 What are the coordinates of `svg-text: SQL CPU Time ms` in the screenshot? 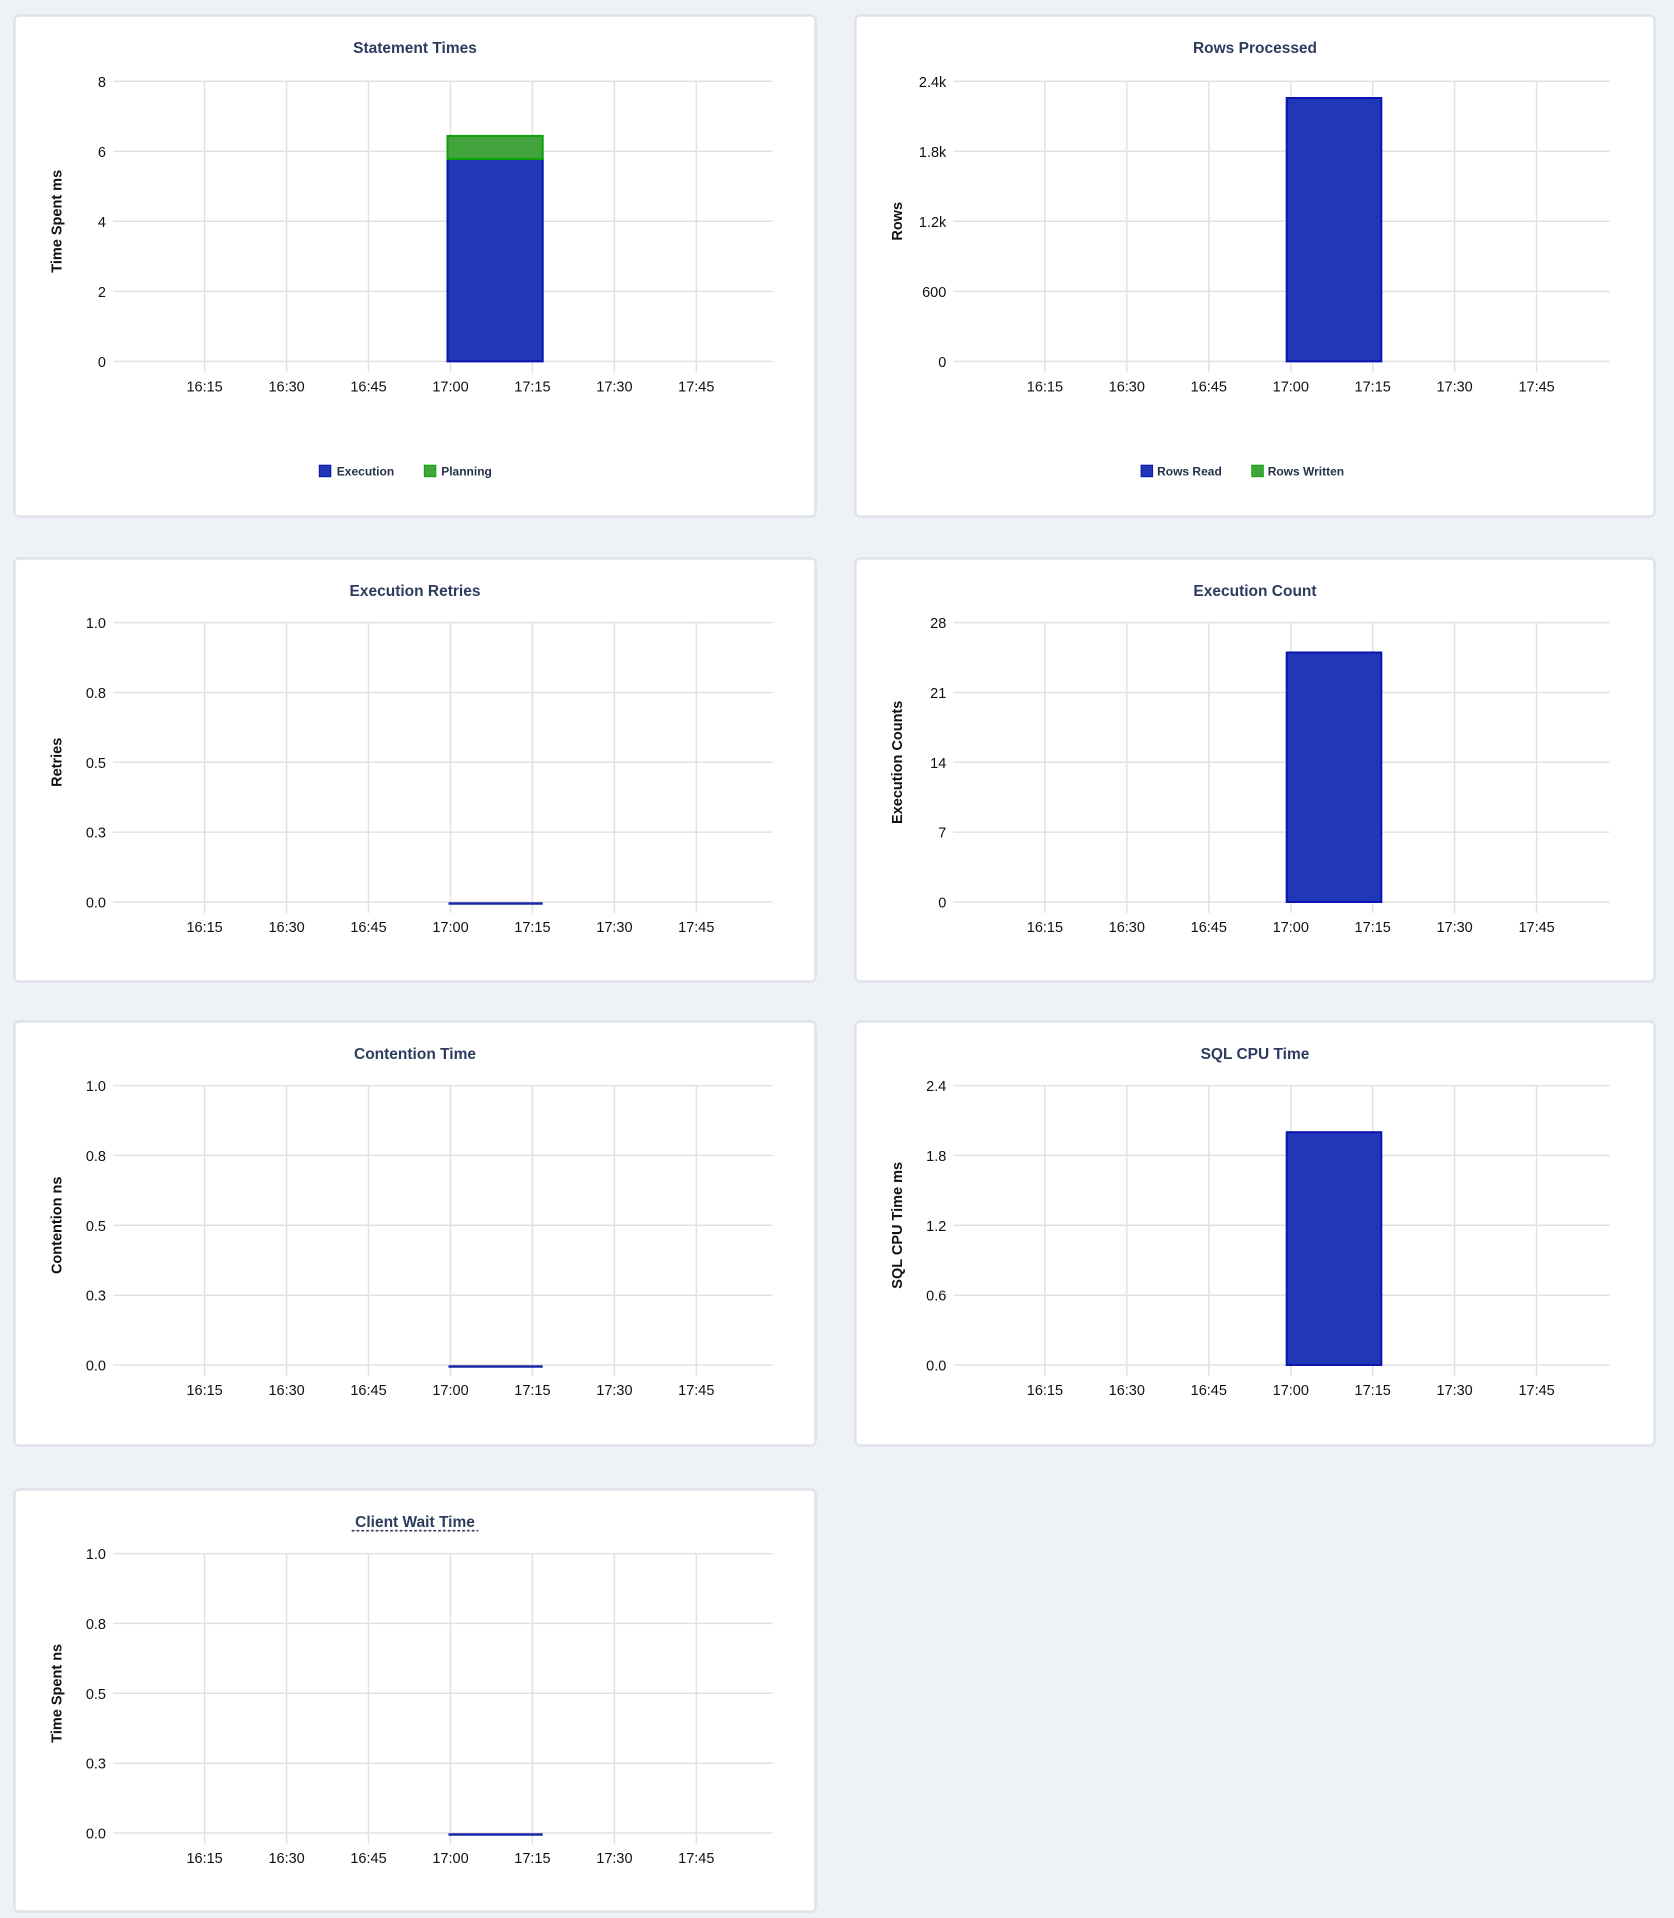 It's located at (898, 1225).